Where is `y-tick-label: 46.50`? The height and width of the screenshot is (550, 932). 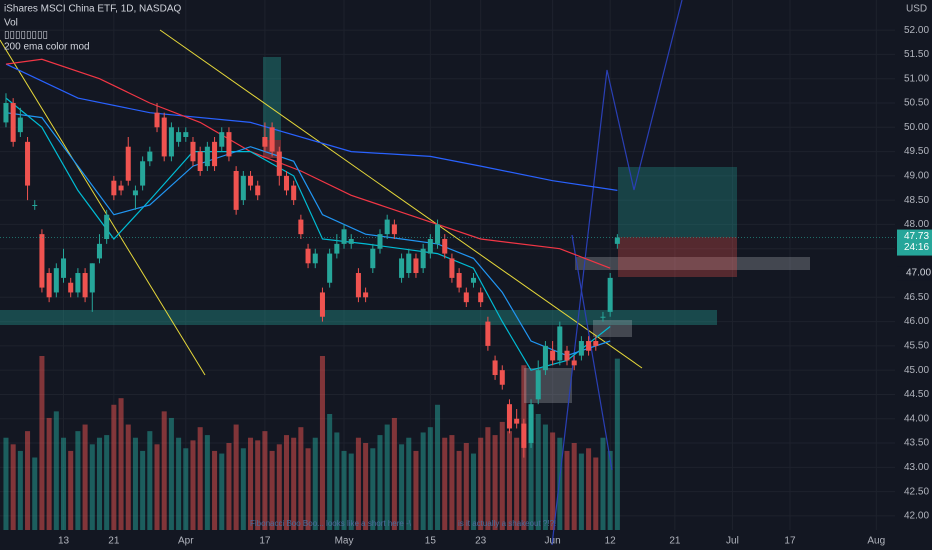 y-tick-label: 46.50 is located at coordinates (916, 297).